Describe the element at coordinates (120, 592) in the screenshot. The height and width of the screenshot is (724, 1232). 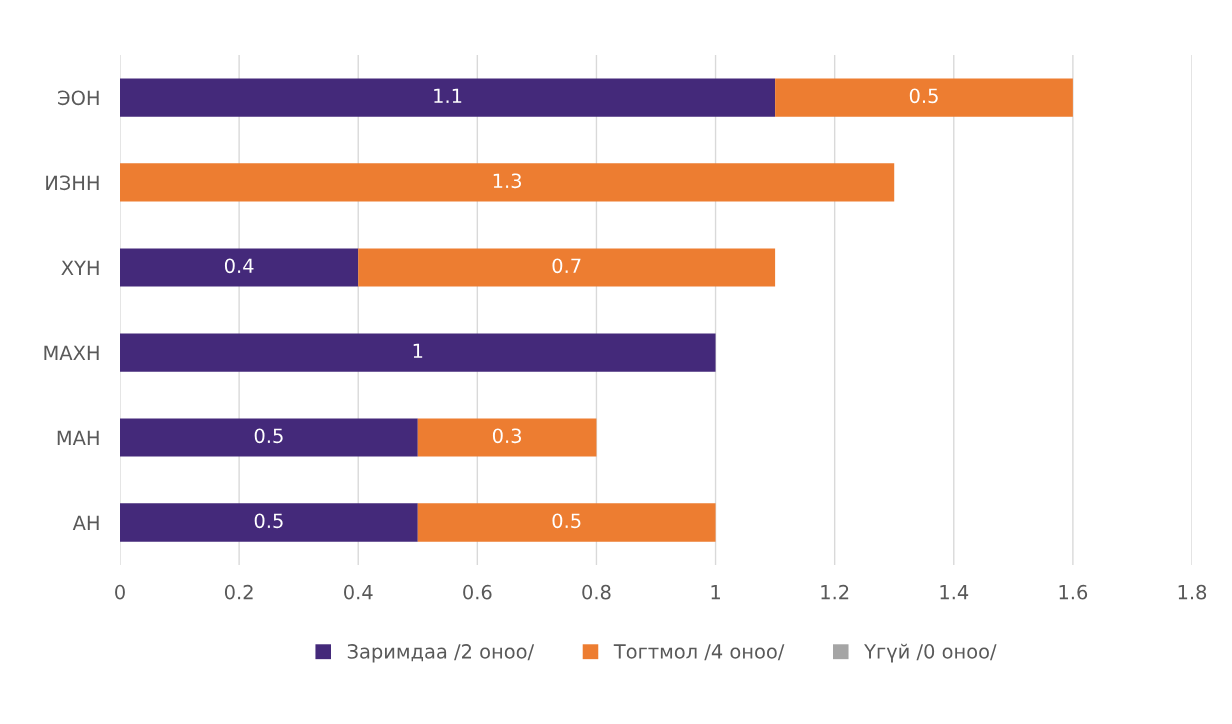
I see `x-tick-label: 0` at that location.